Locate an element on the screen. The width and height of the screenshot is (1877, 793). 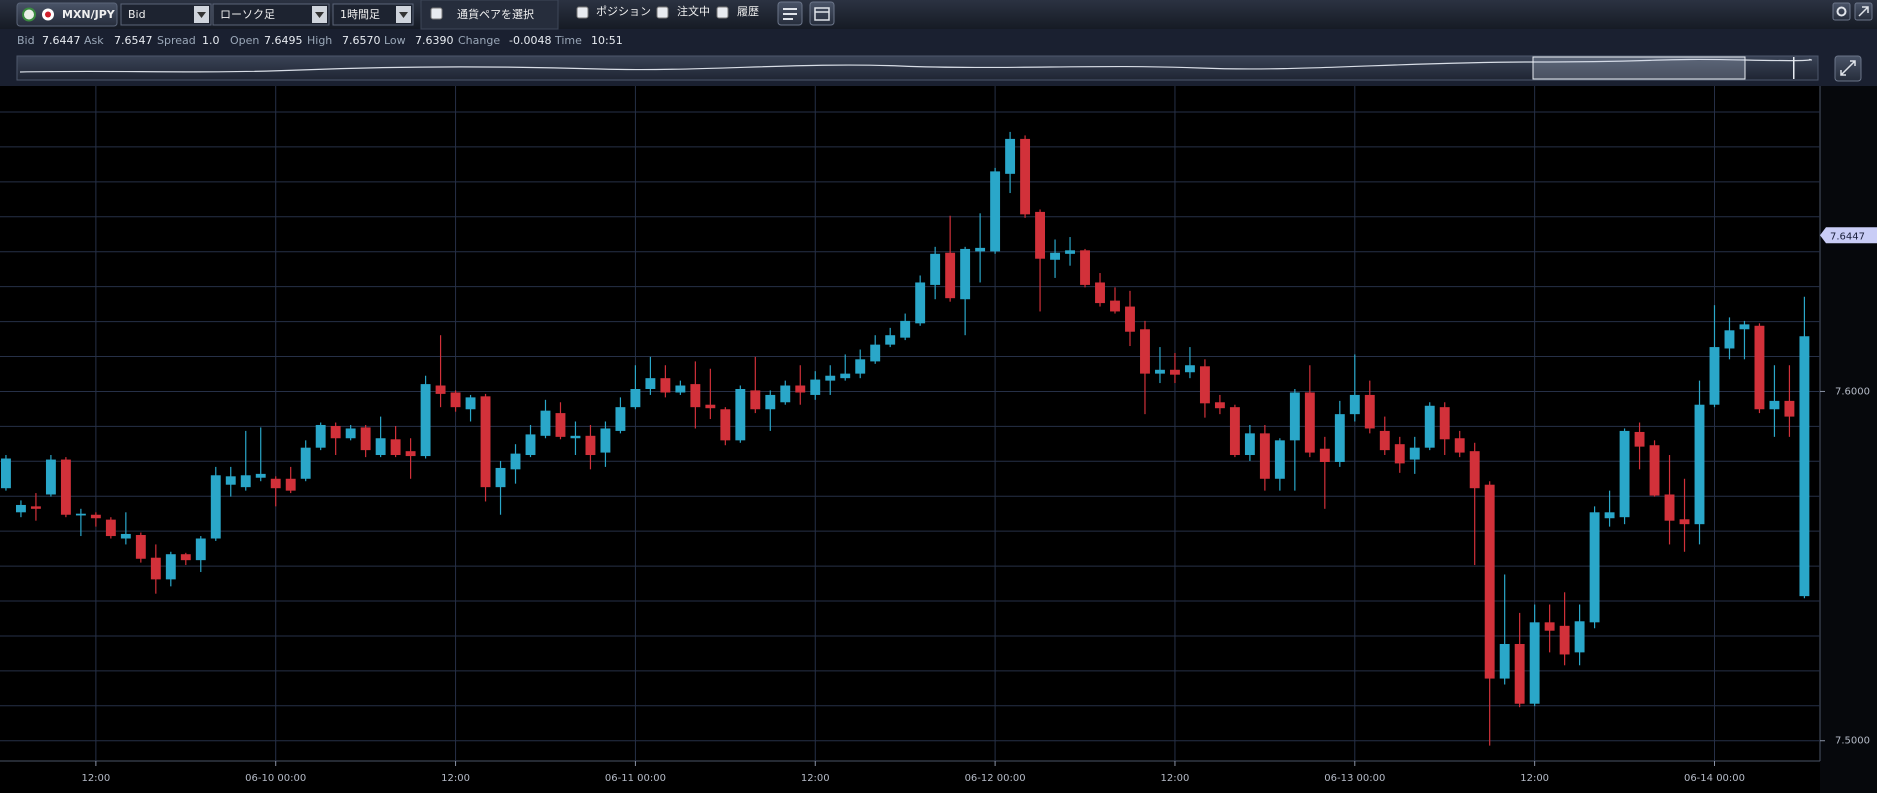
icon-button is located at coordinates (822, 13).